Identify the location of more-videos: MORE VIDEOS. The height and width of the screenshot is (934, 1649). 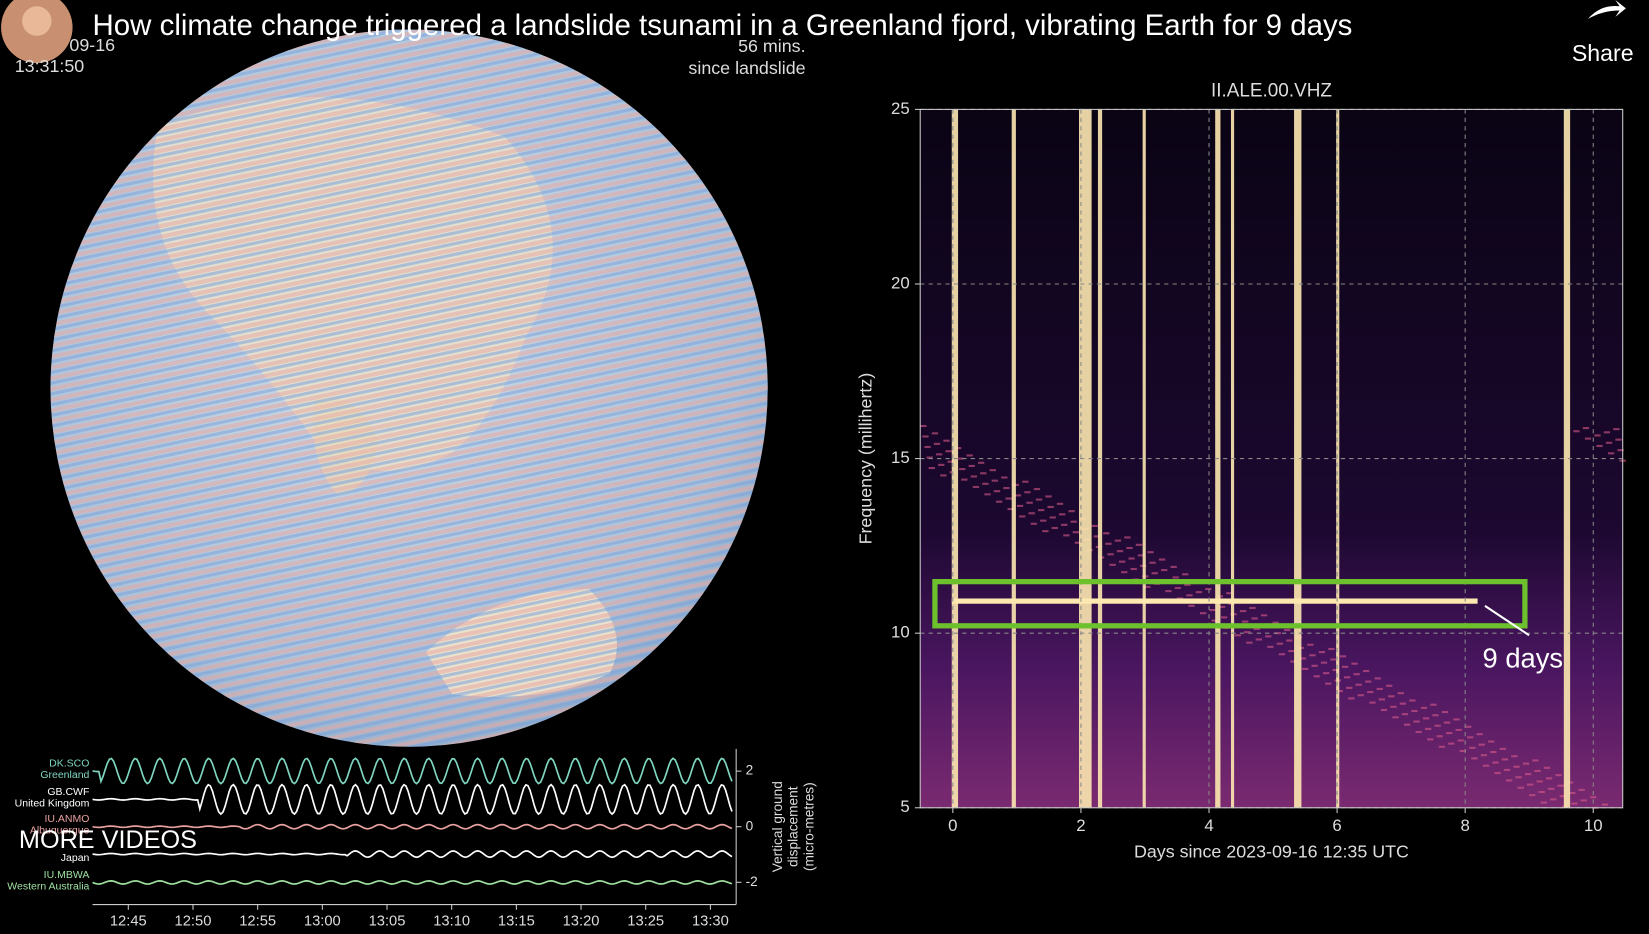
(108, 840).